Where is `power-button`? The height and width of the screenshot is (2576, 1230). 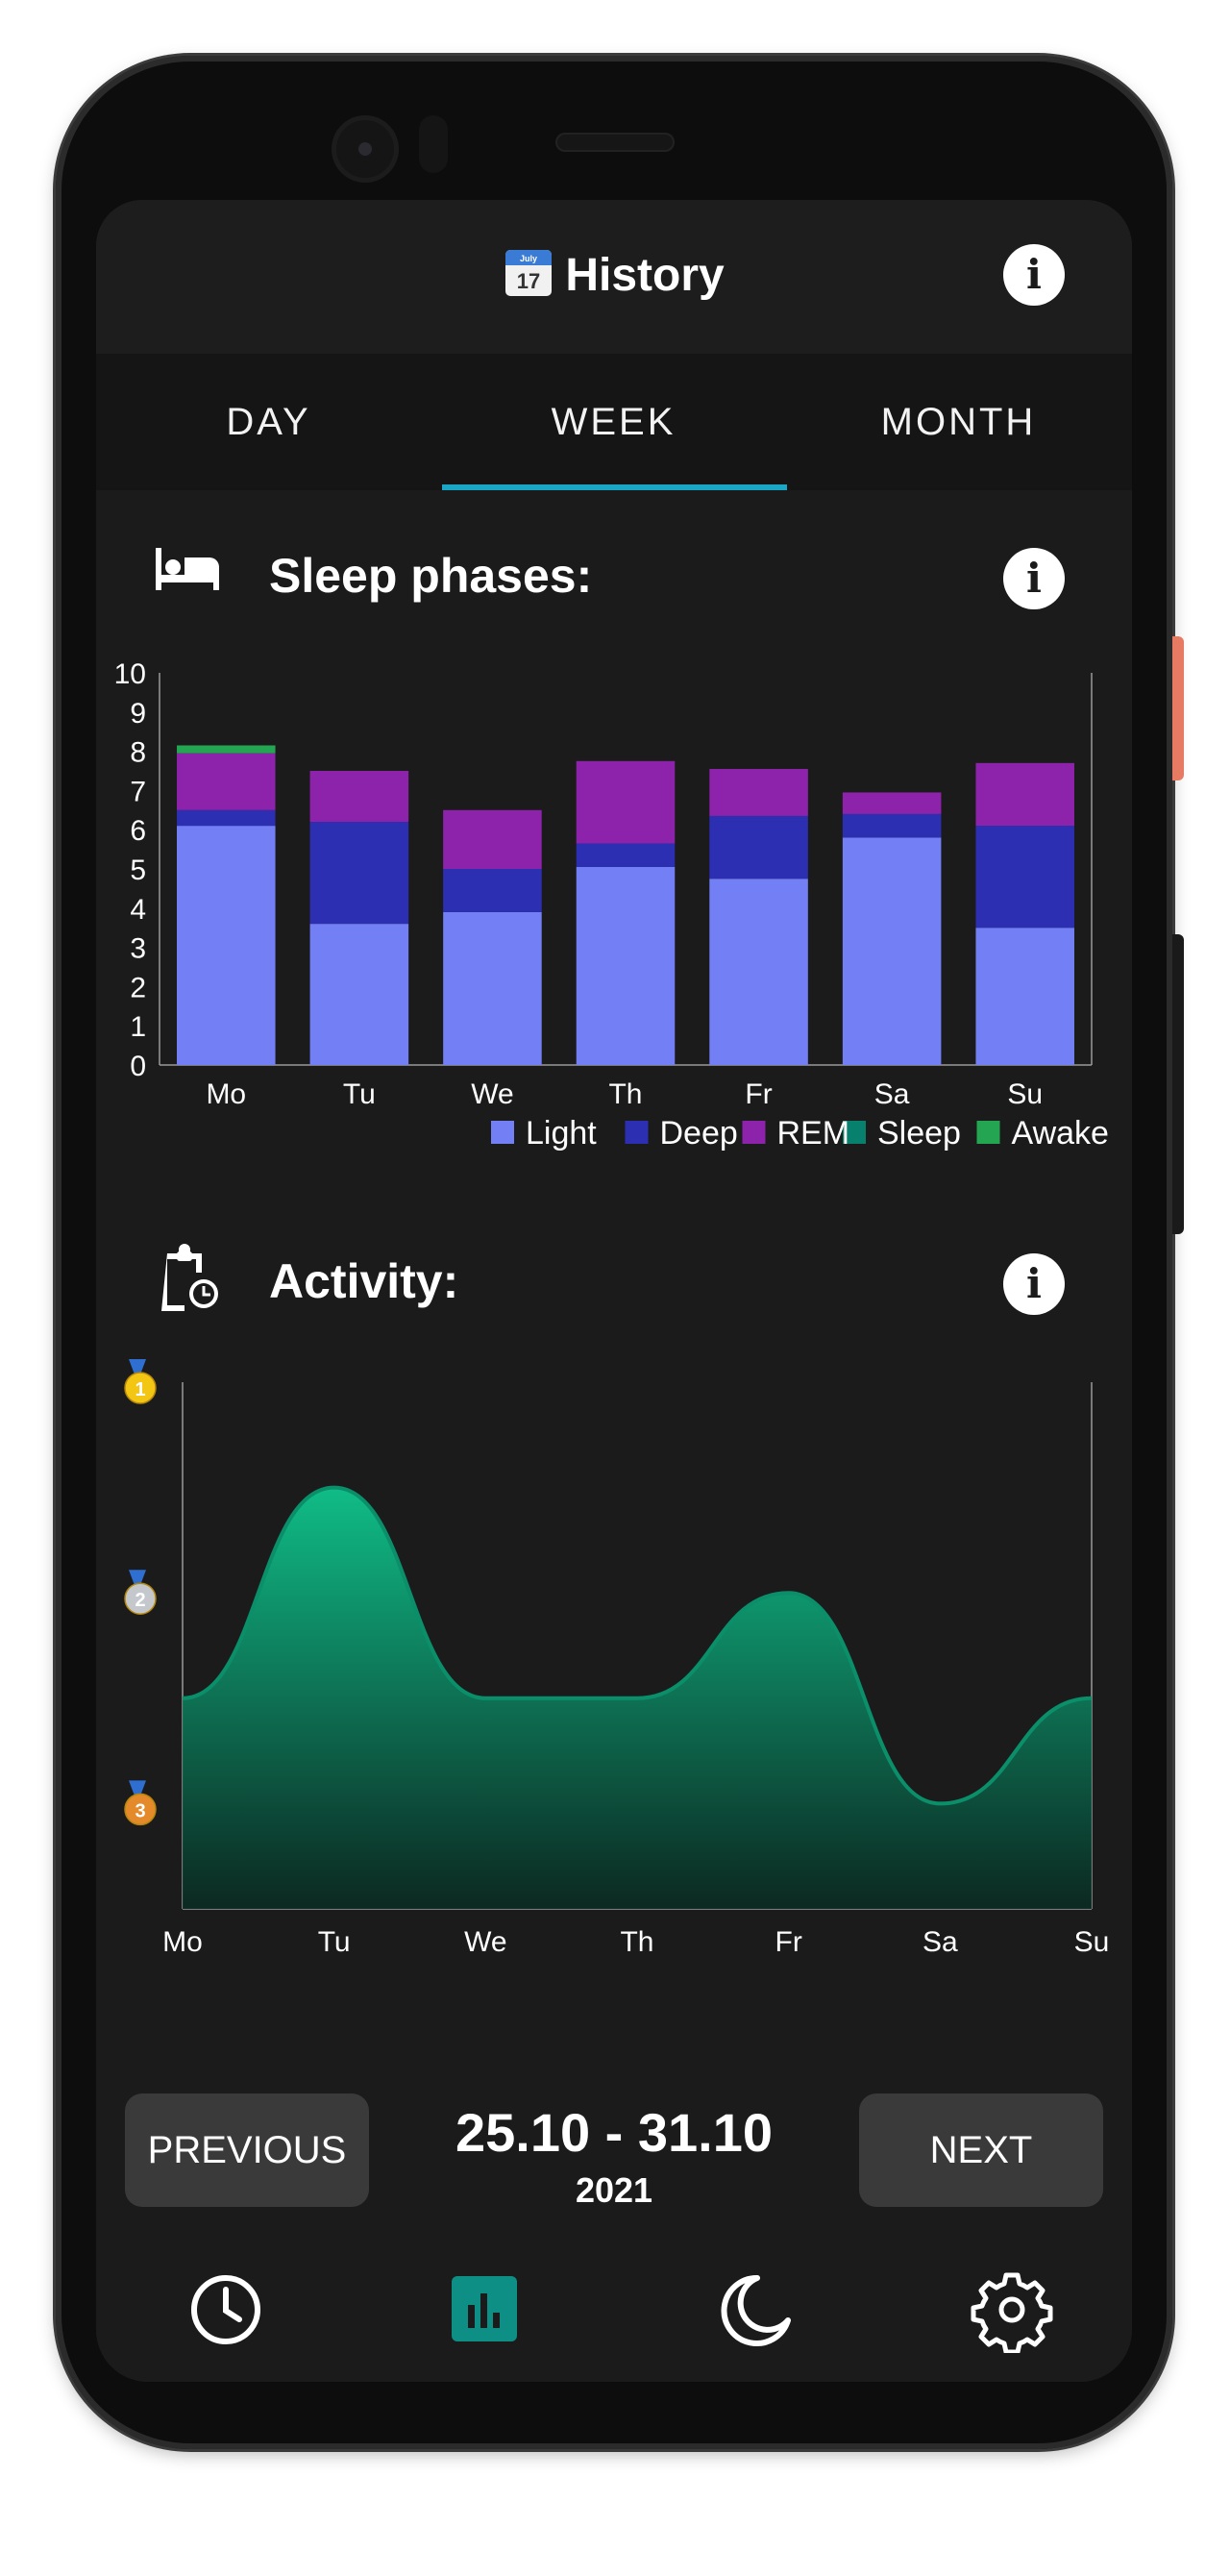
power-button is located at coordinates (1178, 708).